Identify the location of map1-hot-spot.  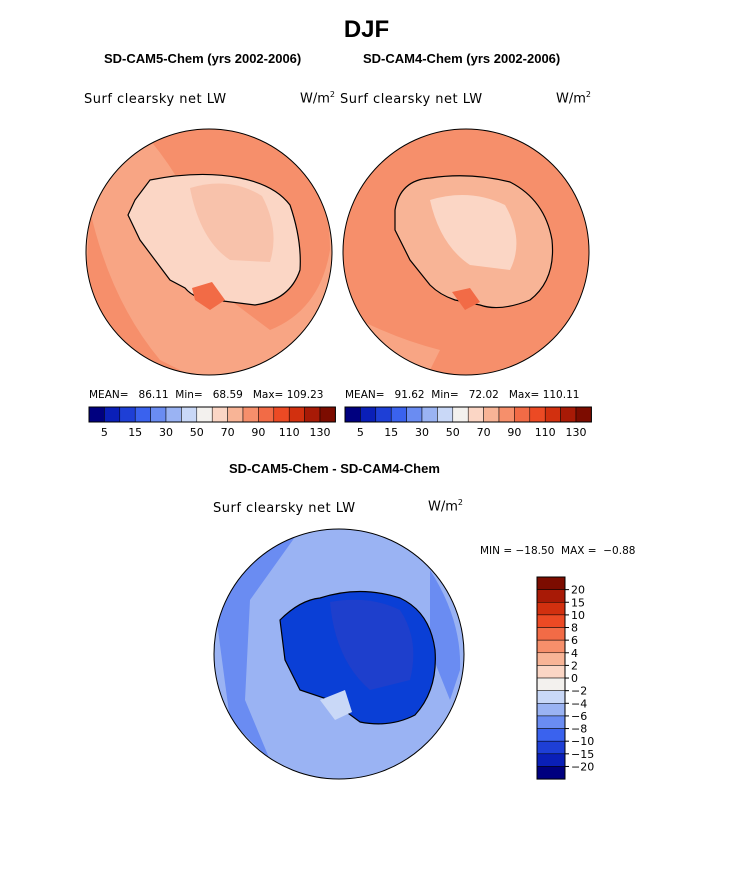
(208, 296).